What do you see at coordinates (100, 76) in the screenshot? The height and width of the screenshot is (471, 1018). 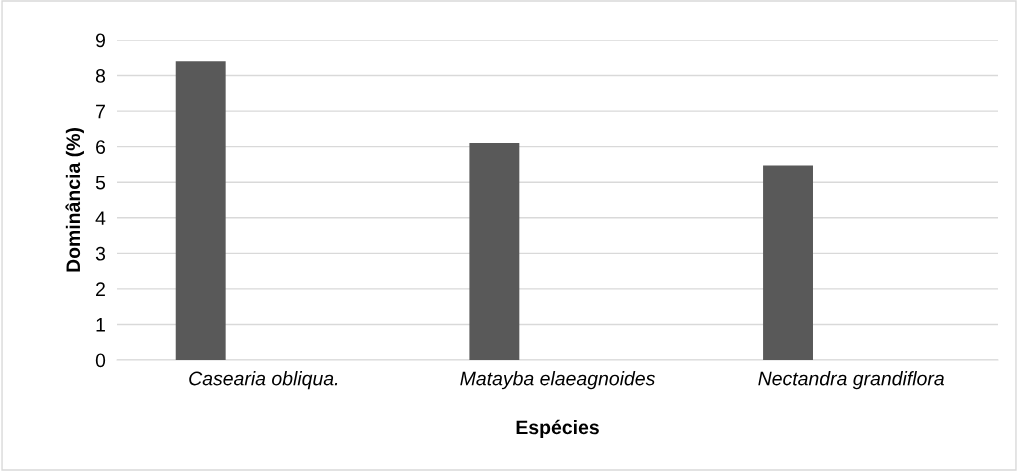 I see `y-tick-label: 8` at bounding box center [100, 76].